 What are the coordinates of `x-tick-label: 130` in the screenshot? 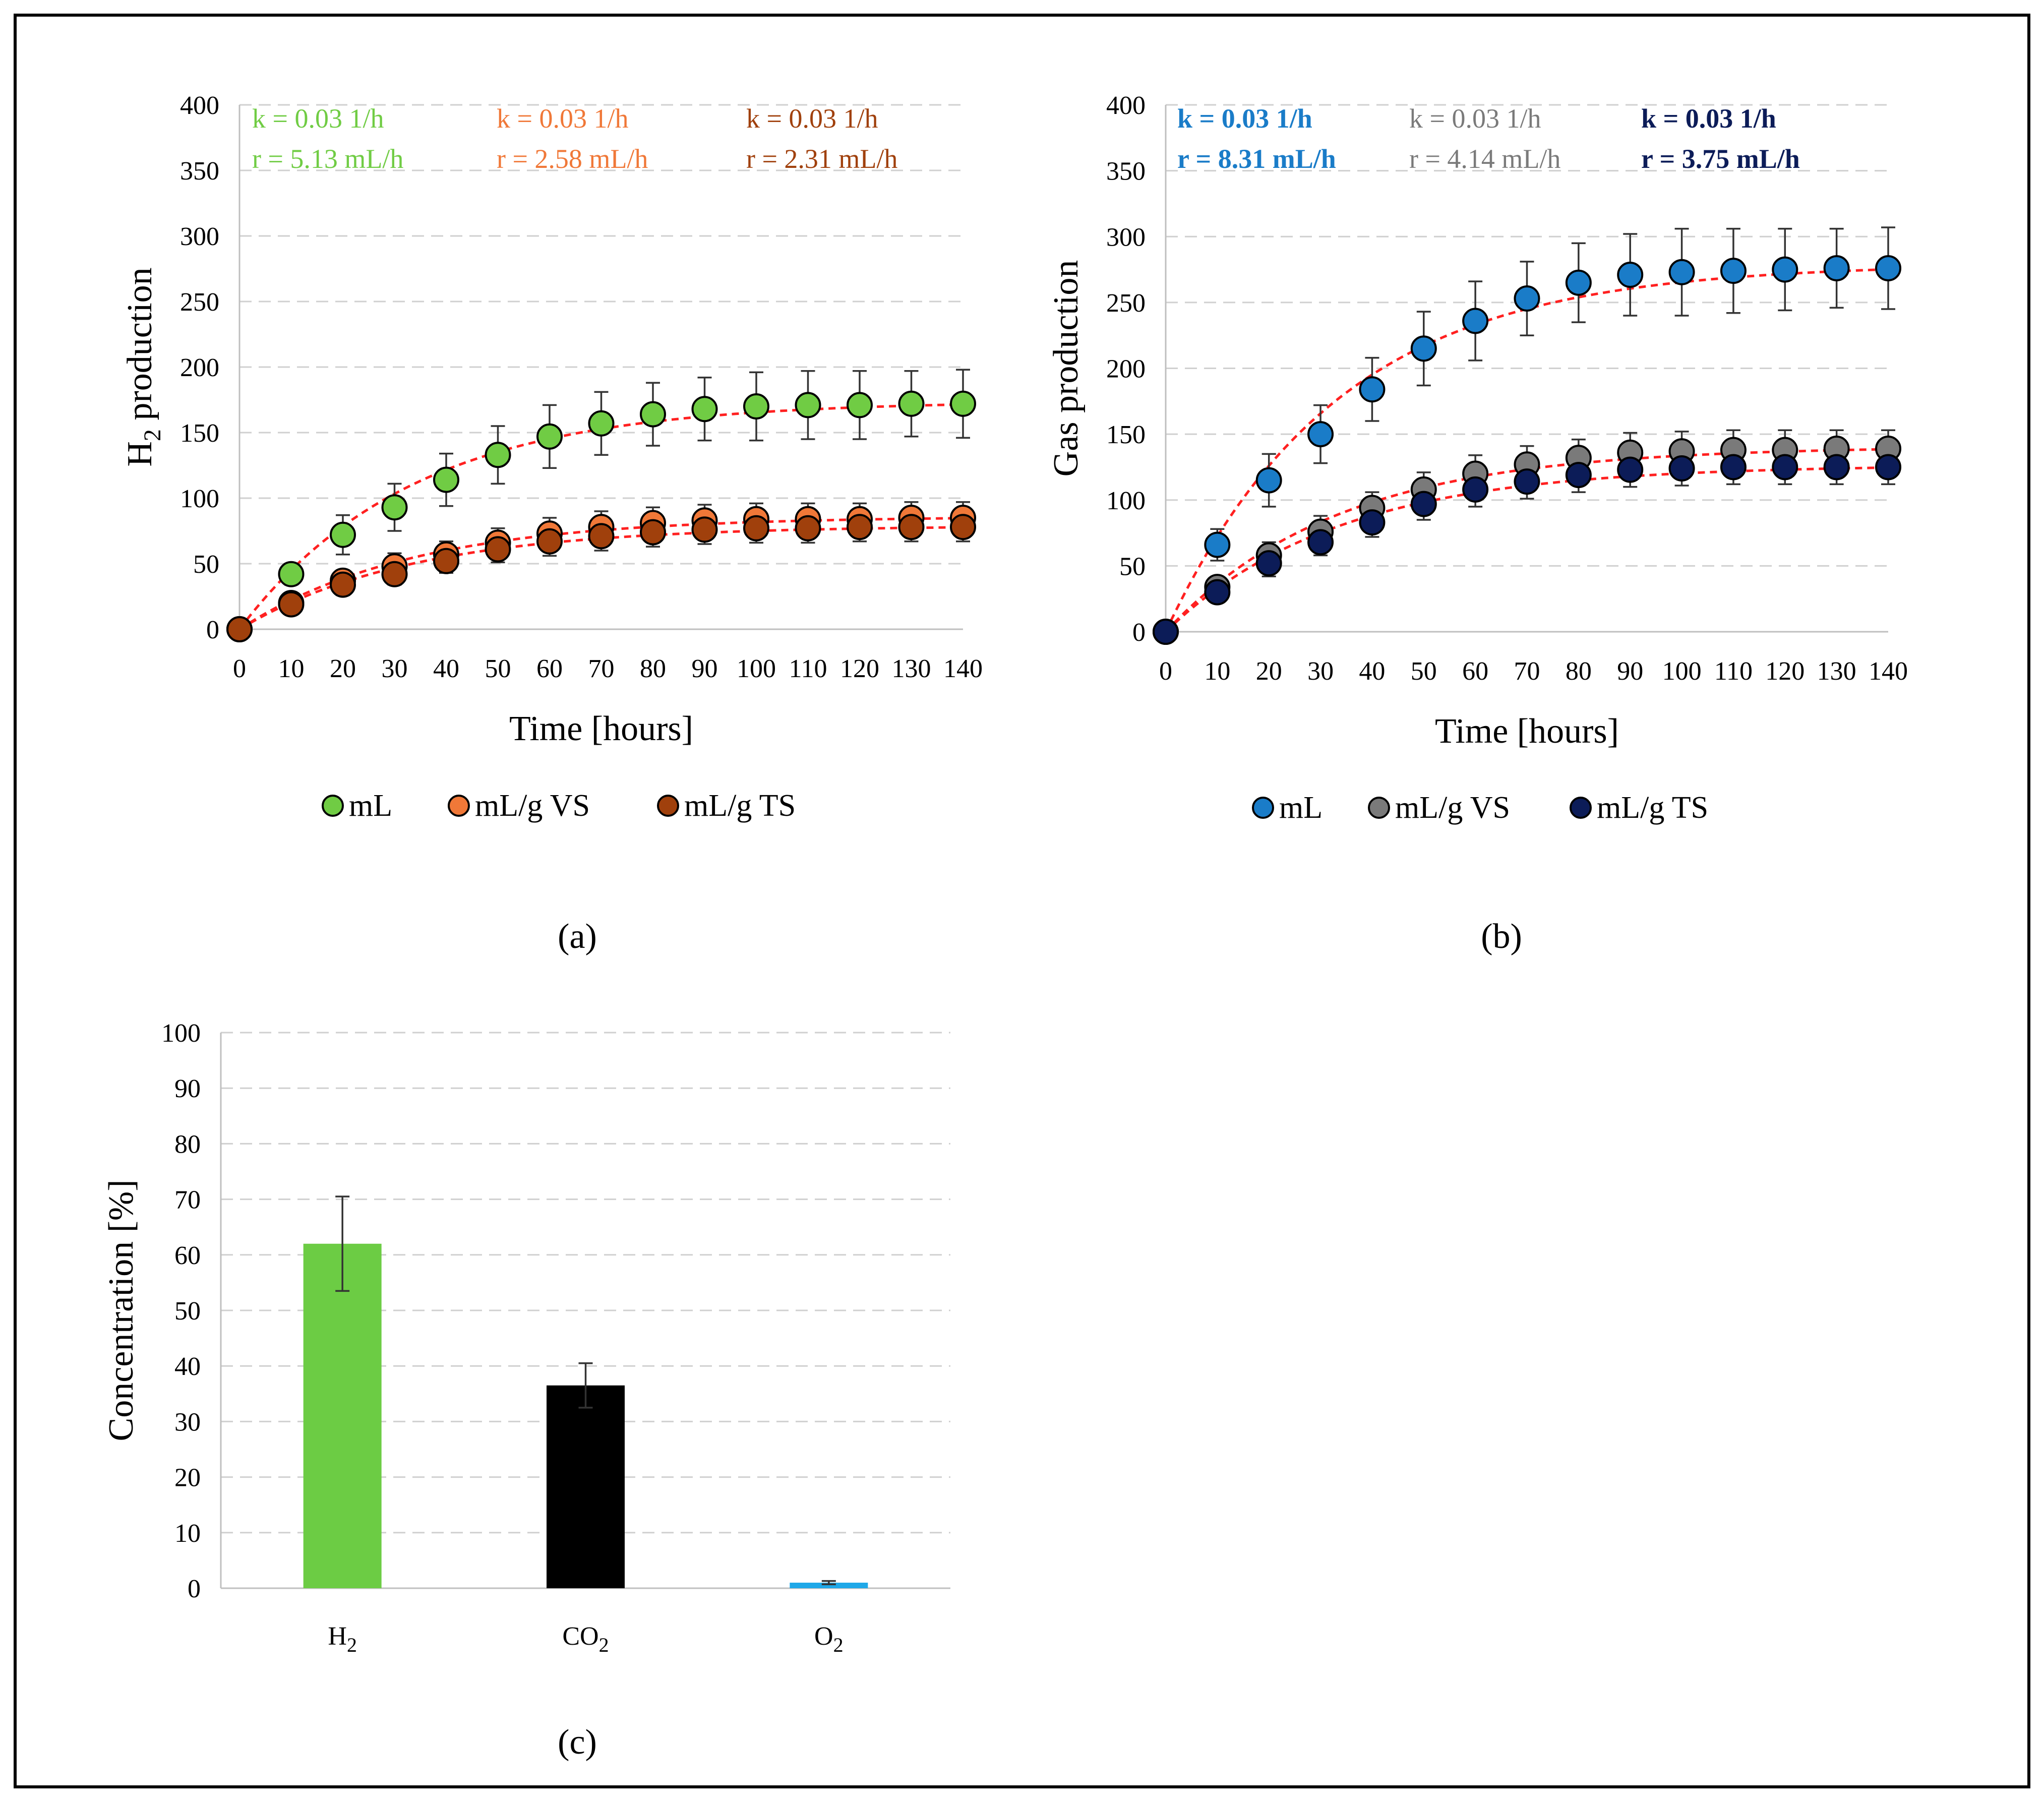 It's located at (912, 668).